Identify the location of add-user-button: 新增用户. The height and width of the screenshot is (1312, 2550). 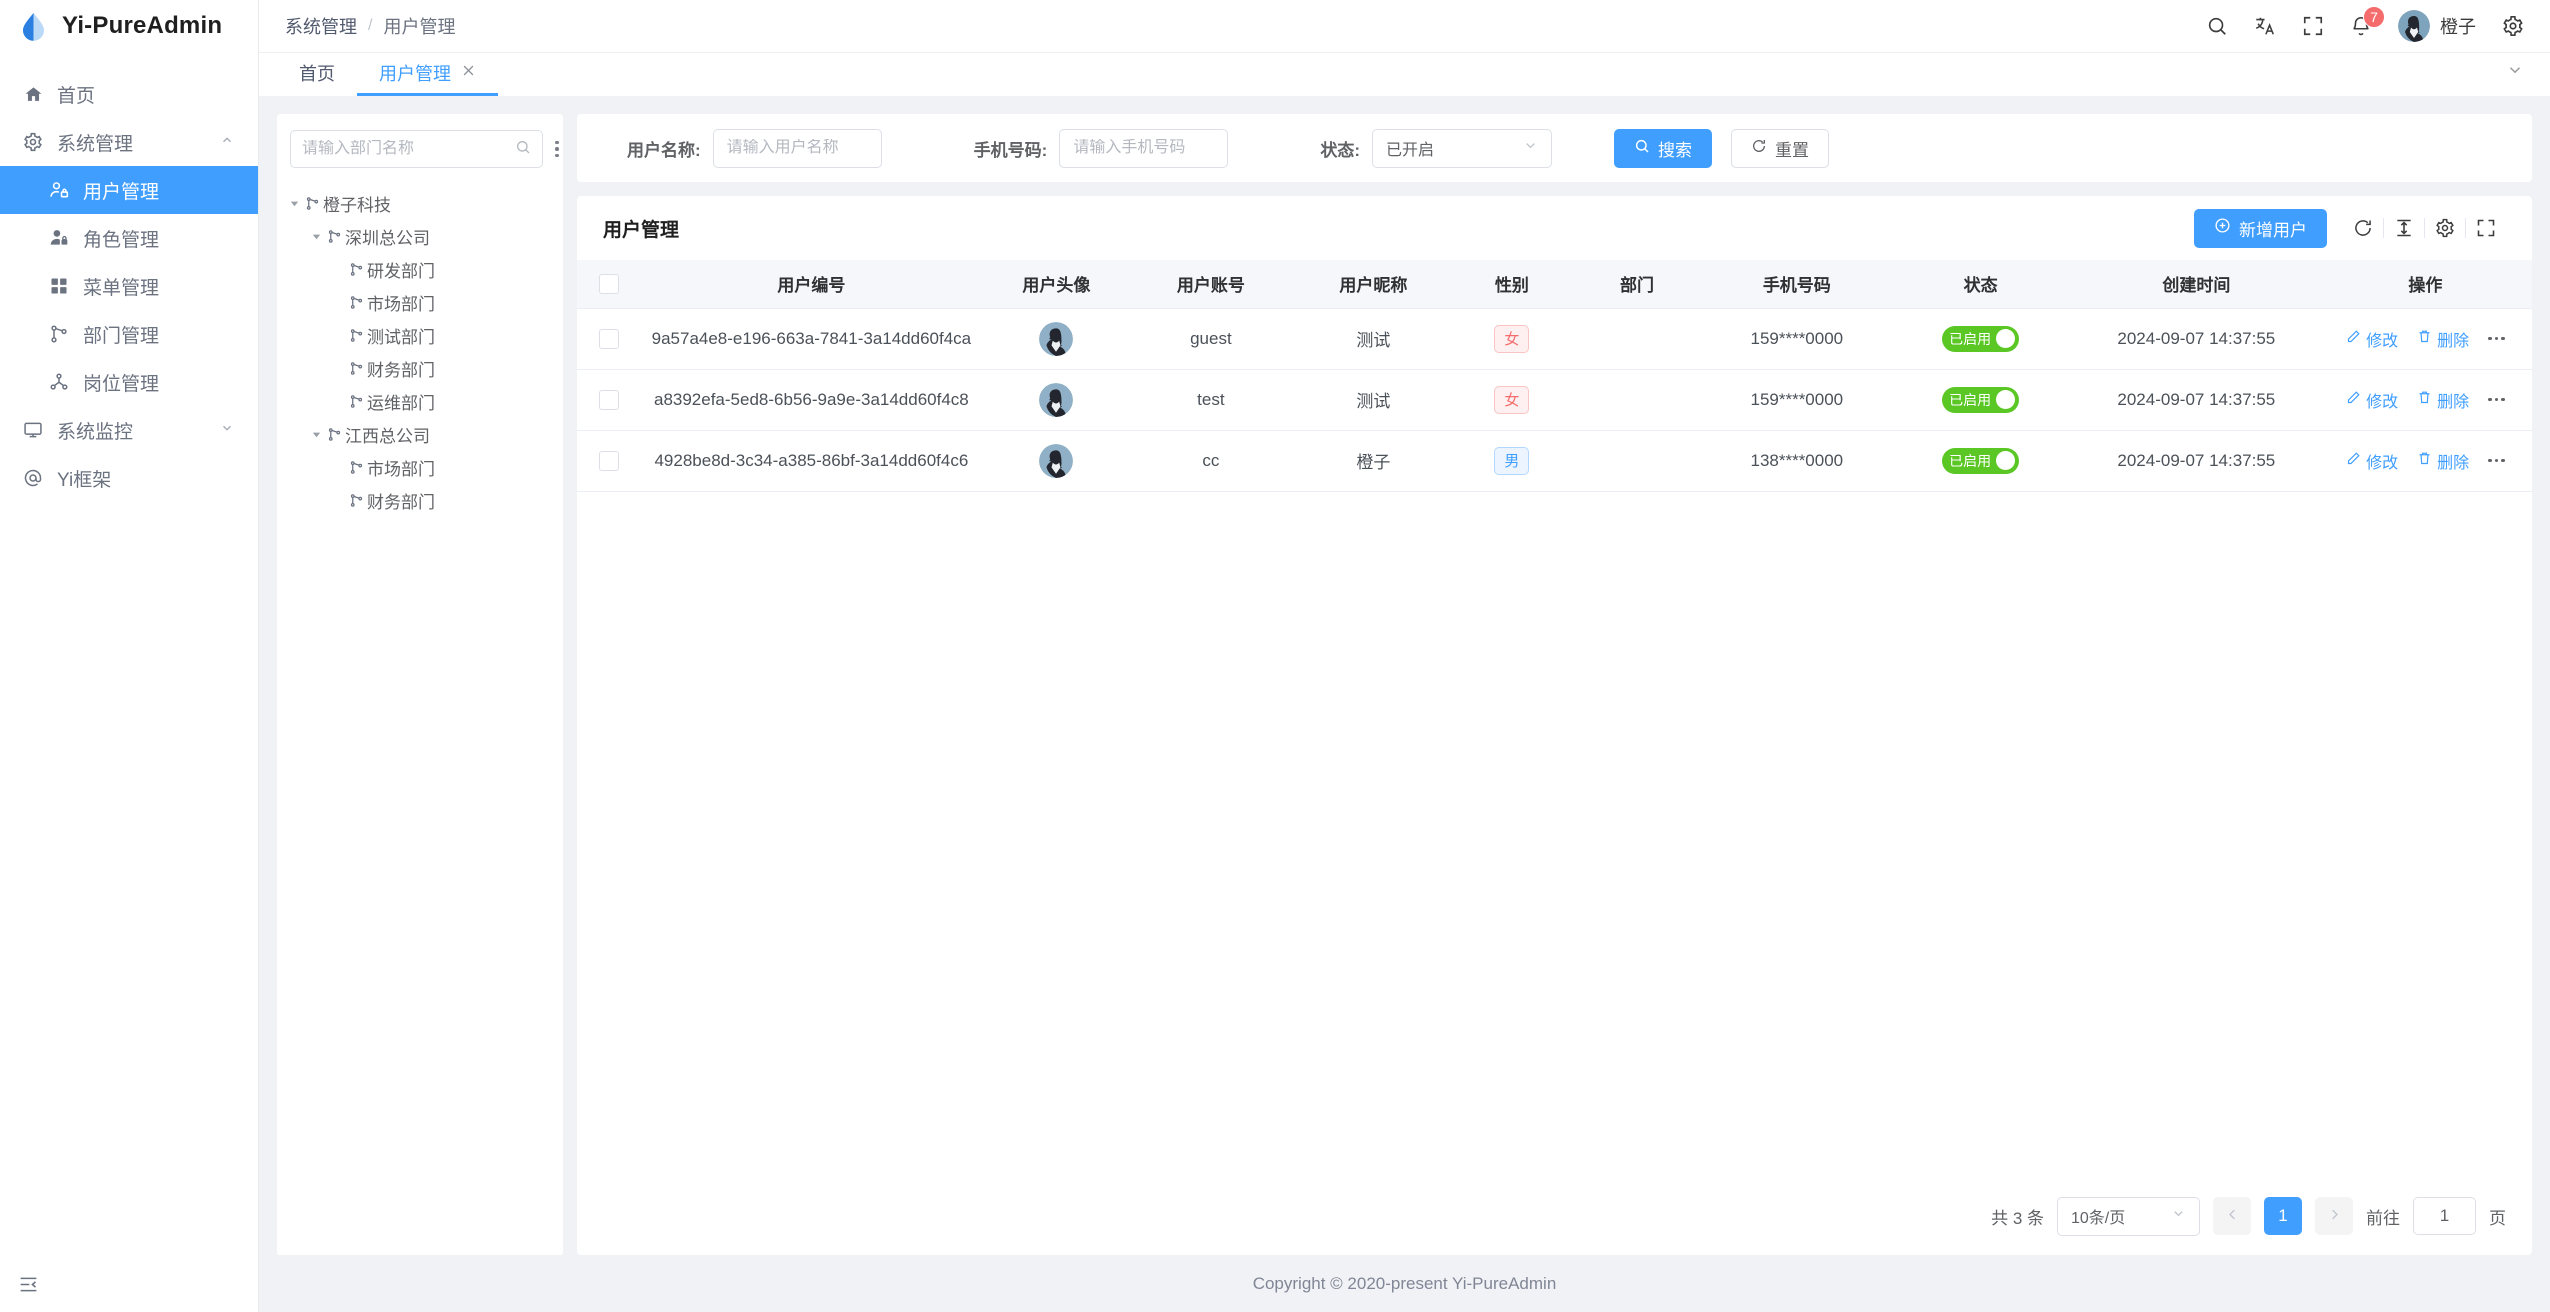
(2260, 228).